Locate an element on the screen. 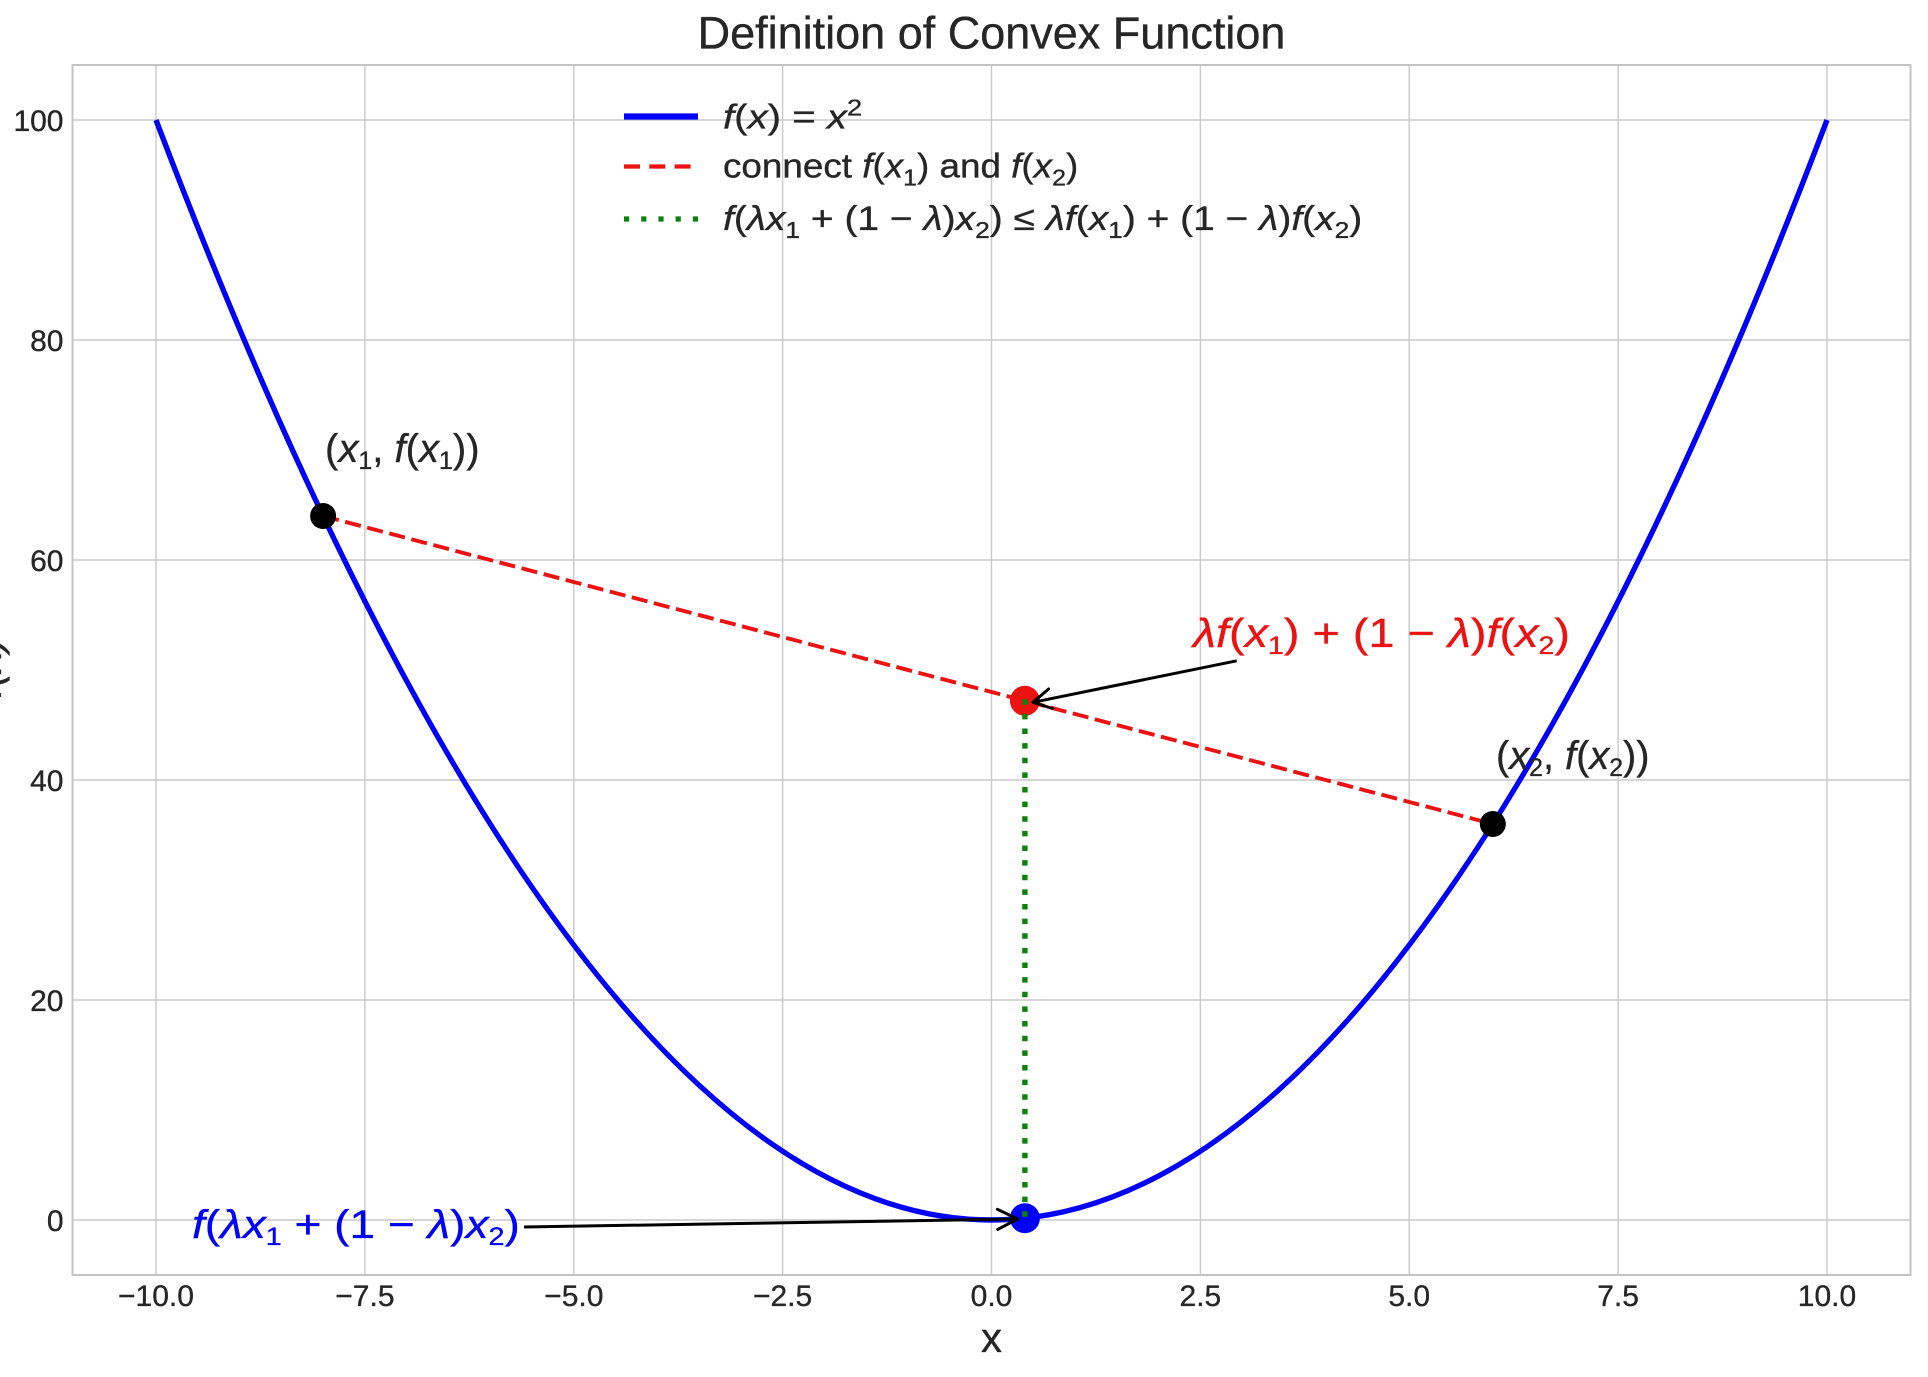 This screenshot has height=1377, width=1928. svg-text: 0.0 is located at coordinates (992, 1296).